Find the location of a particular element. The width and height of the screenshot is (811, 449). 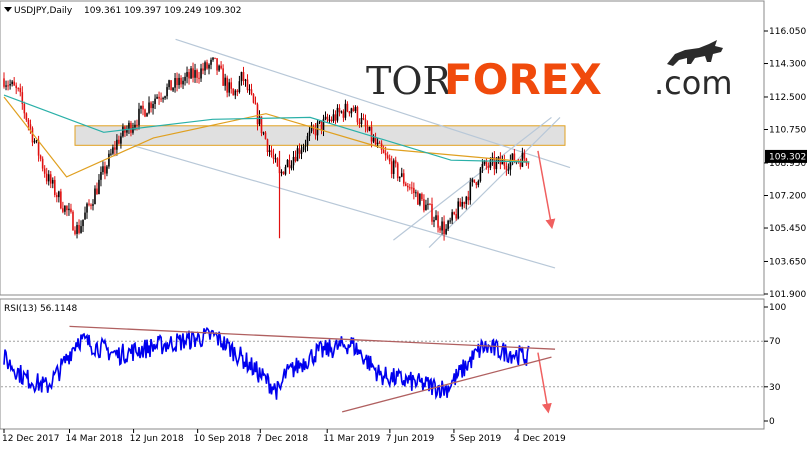

x-tick-label: 14 Mar 2018 is located at coordinates (93, 439).